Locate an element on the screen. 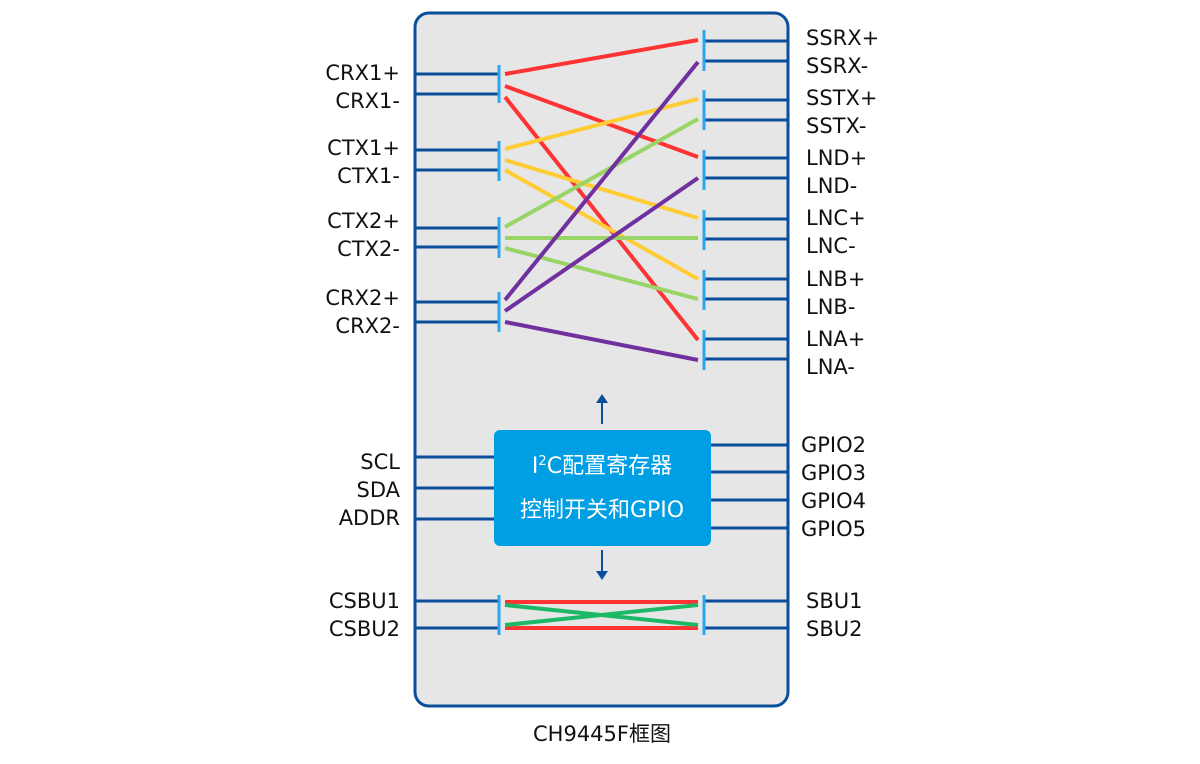 The image size is (1200, 764). pin-label: CTX2- is located at coordinates (368, 249).